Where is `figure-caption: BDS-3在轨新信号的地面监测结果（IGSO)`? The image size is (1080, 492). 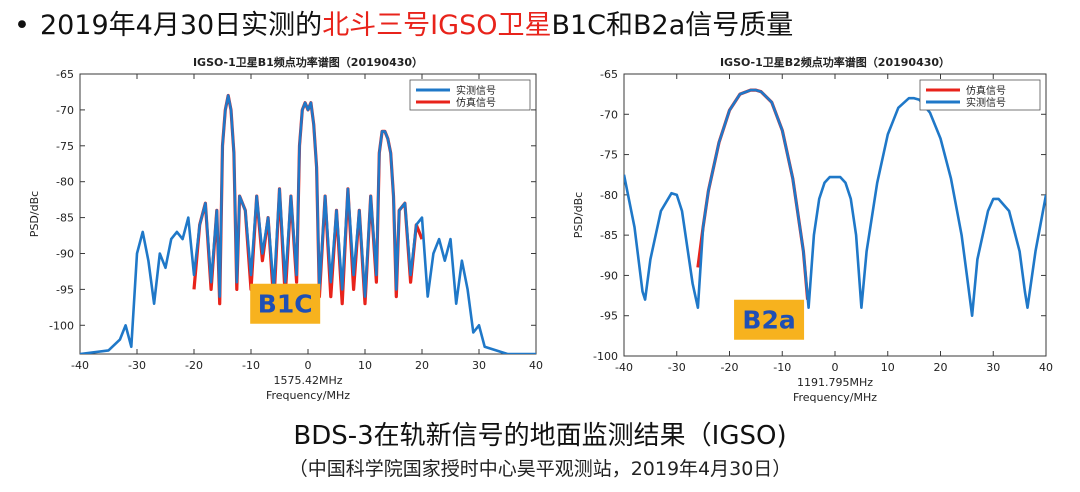 figure-caption: BDS-3在轨新信号的地面监测结果（IGSO) is located at coordinates (540, 436).